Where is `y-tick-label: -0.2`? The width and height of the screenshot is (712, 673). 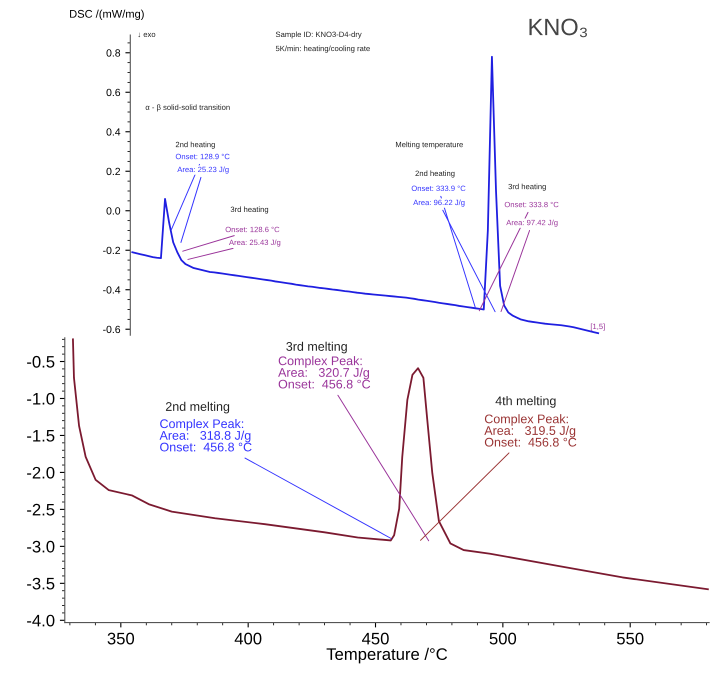
y-tick-label: -0.2 is located at coordinates (111, 250).